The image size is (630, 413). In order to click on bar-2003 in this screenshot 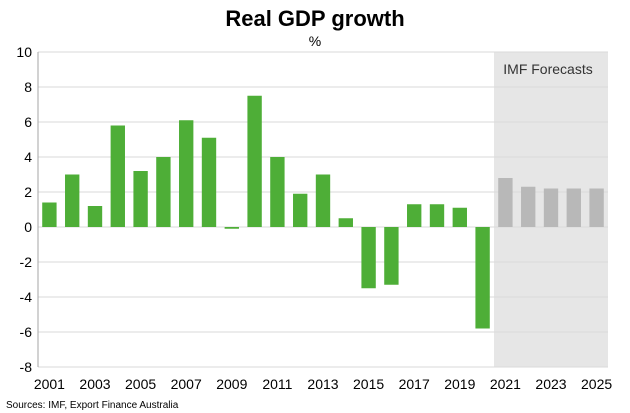, I will do `click(95, 216)`.